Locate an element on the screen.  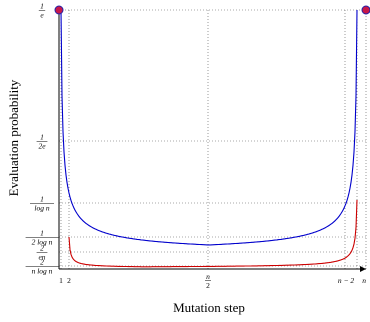
x-tick-text-0: 1 is located at coordinates (61, 280).